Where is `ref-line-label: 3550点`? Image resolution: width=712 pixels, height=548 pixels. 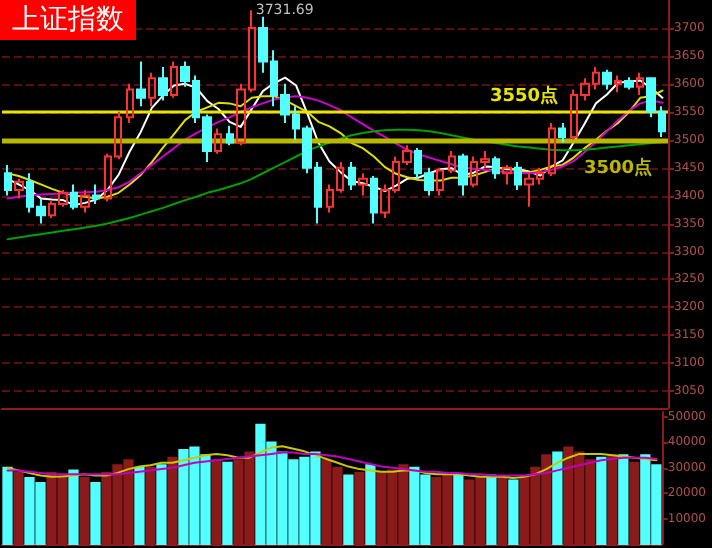 ref-line-label: 3550点 is located at coordinates (523, 95).